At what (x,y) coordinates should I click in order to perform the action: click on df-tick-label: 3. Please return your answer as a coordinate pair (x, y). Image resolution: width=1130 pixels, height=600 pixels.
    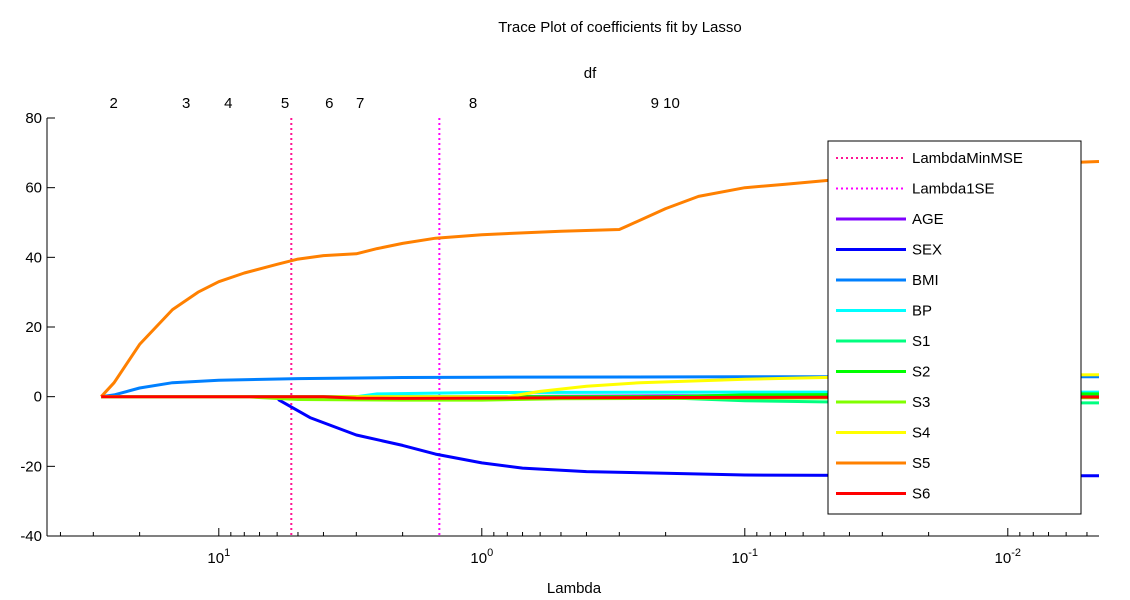
    Looking at the image, I should click on (186, 103).